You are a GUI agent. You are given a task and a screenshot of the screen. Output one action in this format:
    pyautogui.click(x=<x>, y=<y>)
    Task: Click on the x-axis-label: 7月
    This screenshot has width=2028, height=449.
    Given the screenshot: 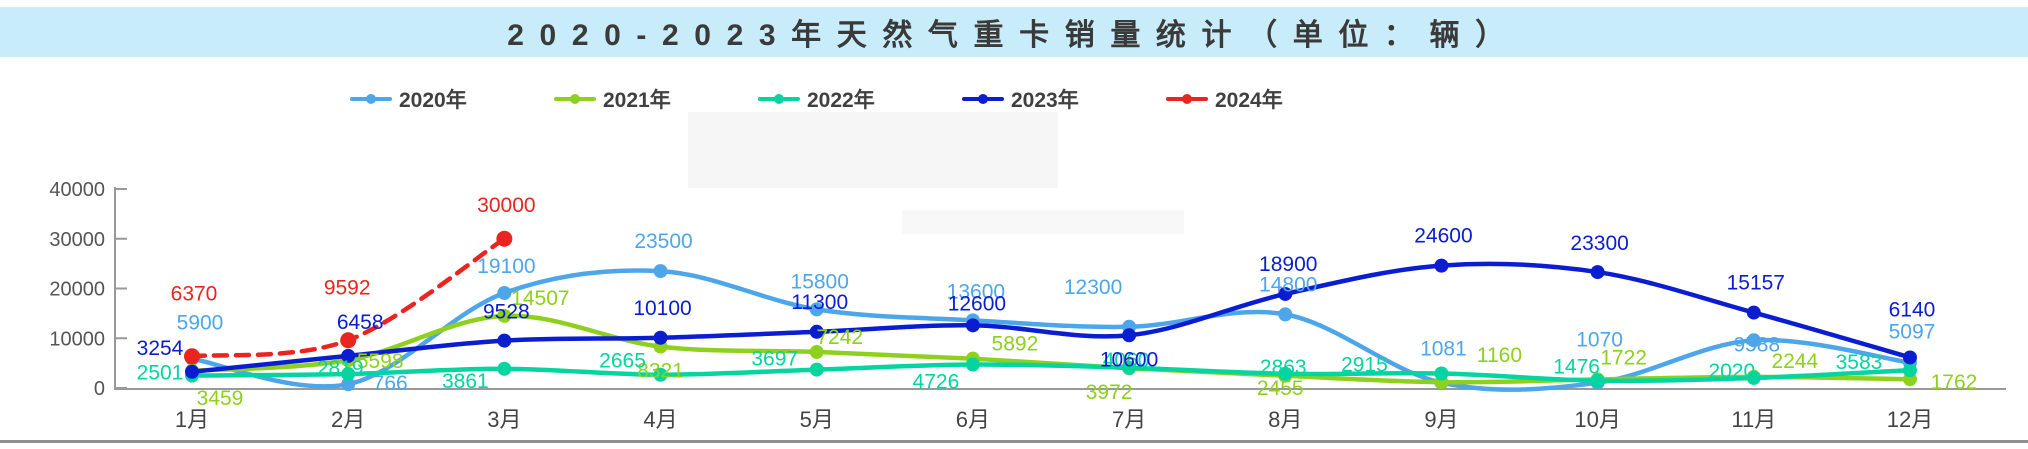 What is the action you would take?
    pyautogui.click(x=1129, y=419)
    